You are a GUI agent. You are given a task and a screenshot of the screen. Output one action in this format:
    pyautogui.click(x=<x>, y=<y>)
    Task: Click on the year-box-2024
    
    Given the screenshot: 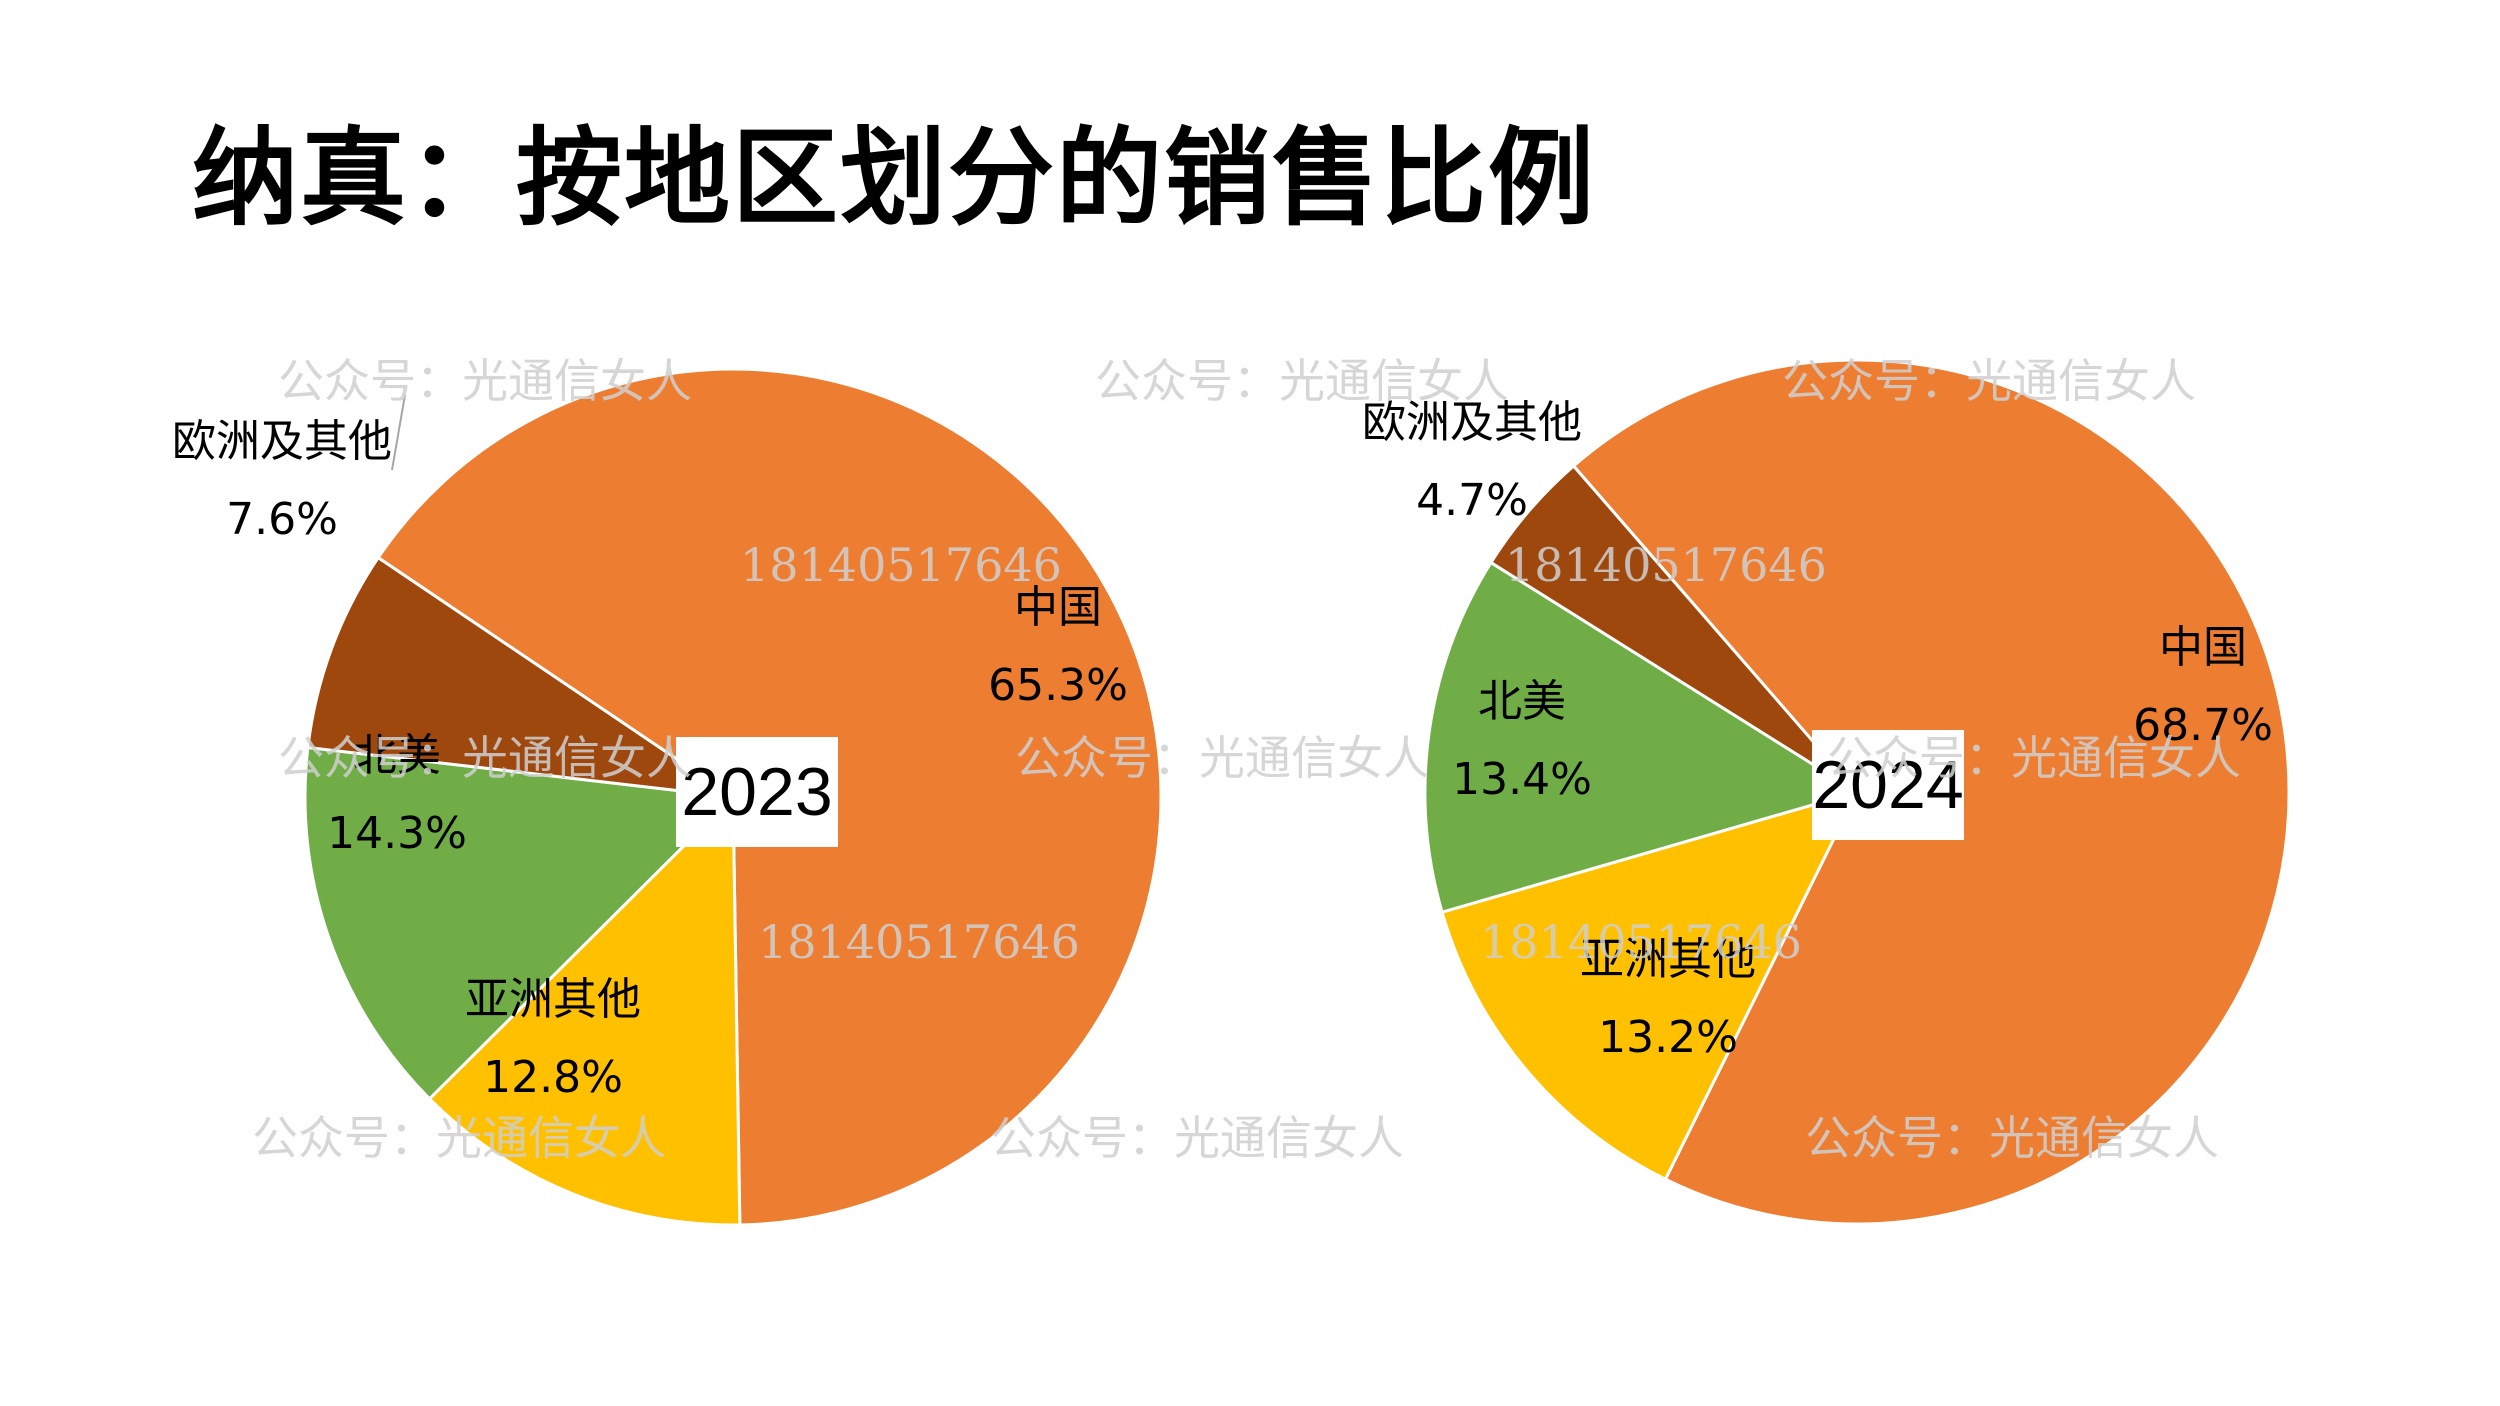 What is the action you would take?
    pyautogui.click(x=1888, y=785)
    